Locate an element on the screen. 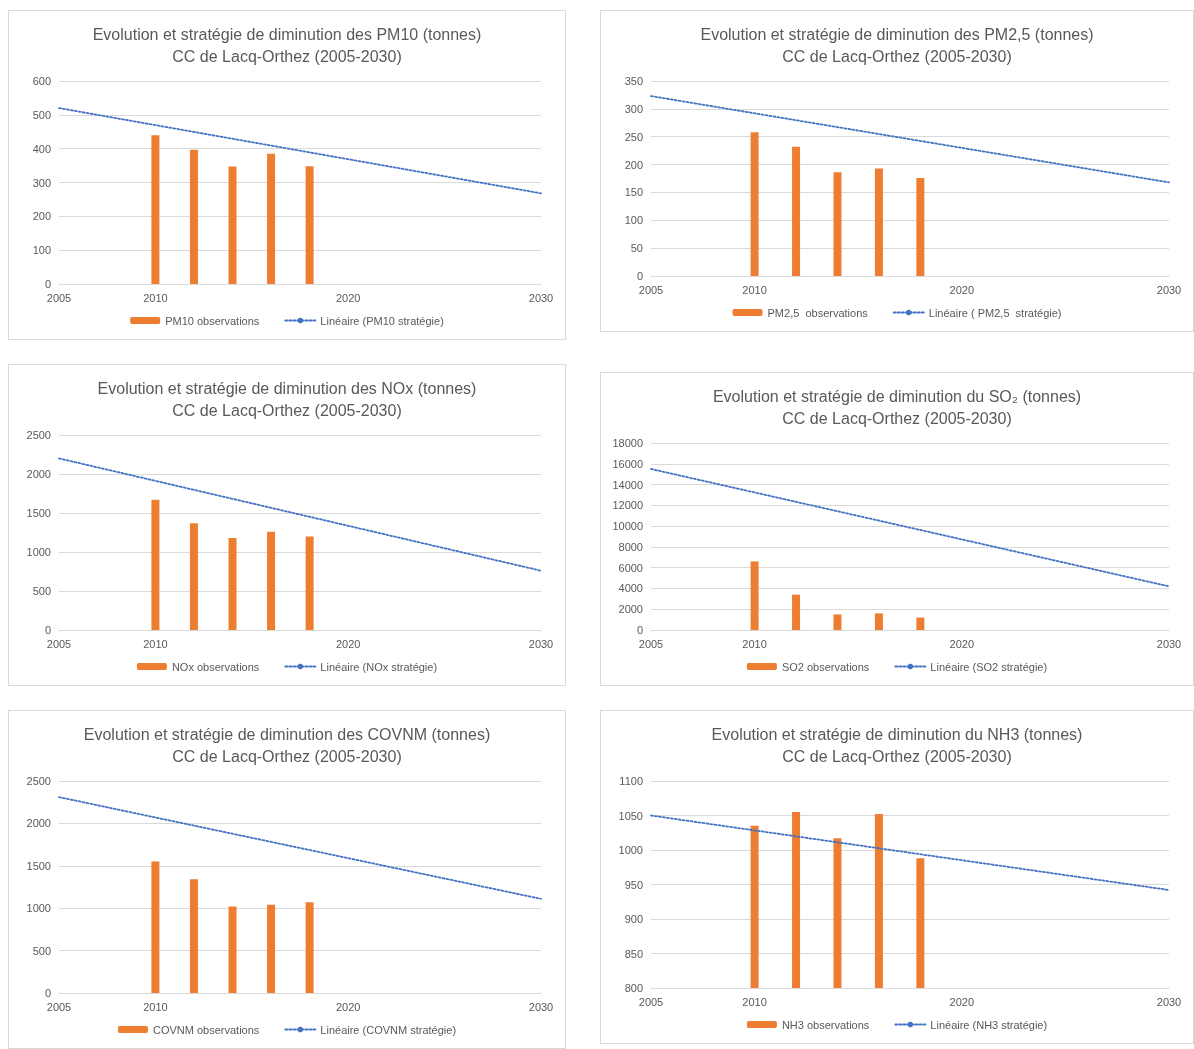 This screenshot has height=1049, width=1194. y-tick-label: 150 is located at coordinates (633, 192).